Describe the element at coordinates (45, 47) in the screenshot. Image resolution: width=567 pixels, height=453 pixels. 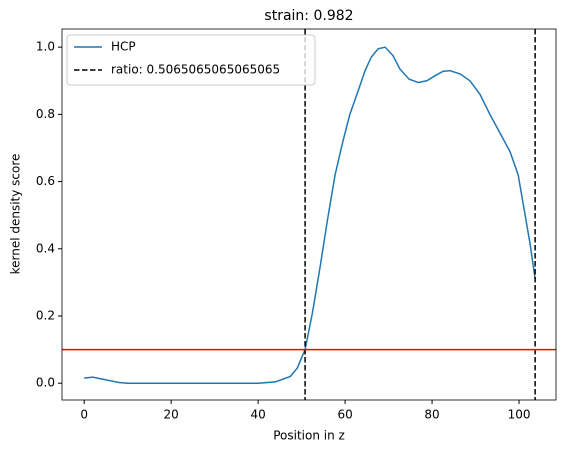
I see `y-tick-label: 1.0` at that location.